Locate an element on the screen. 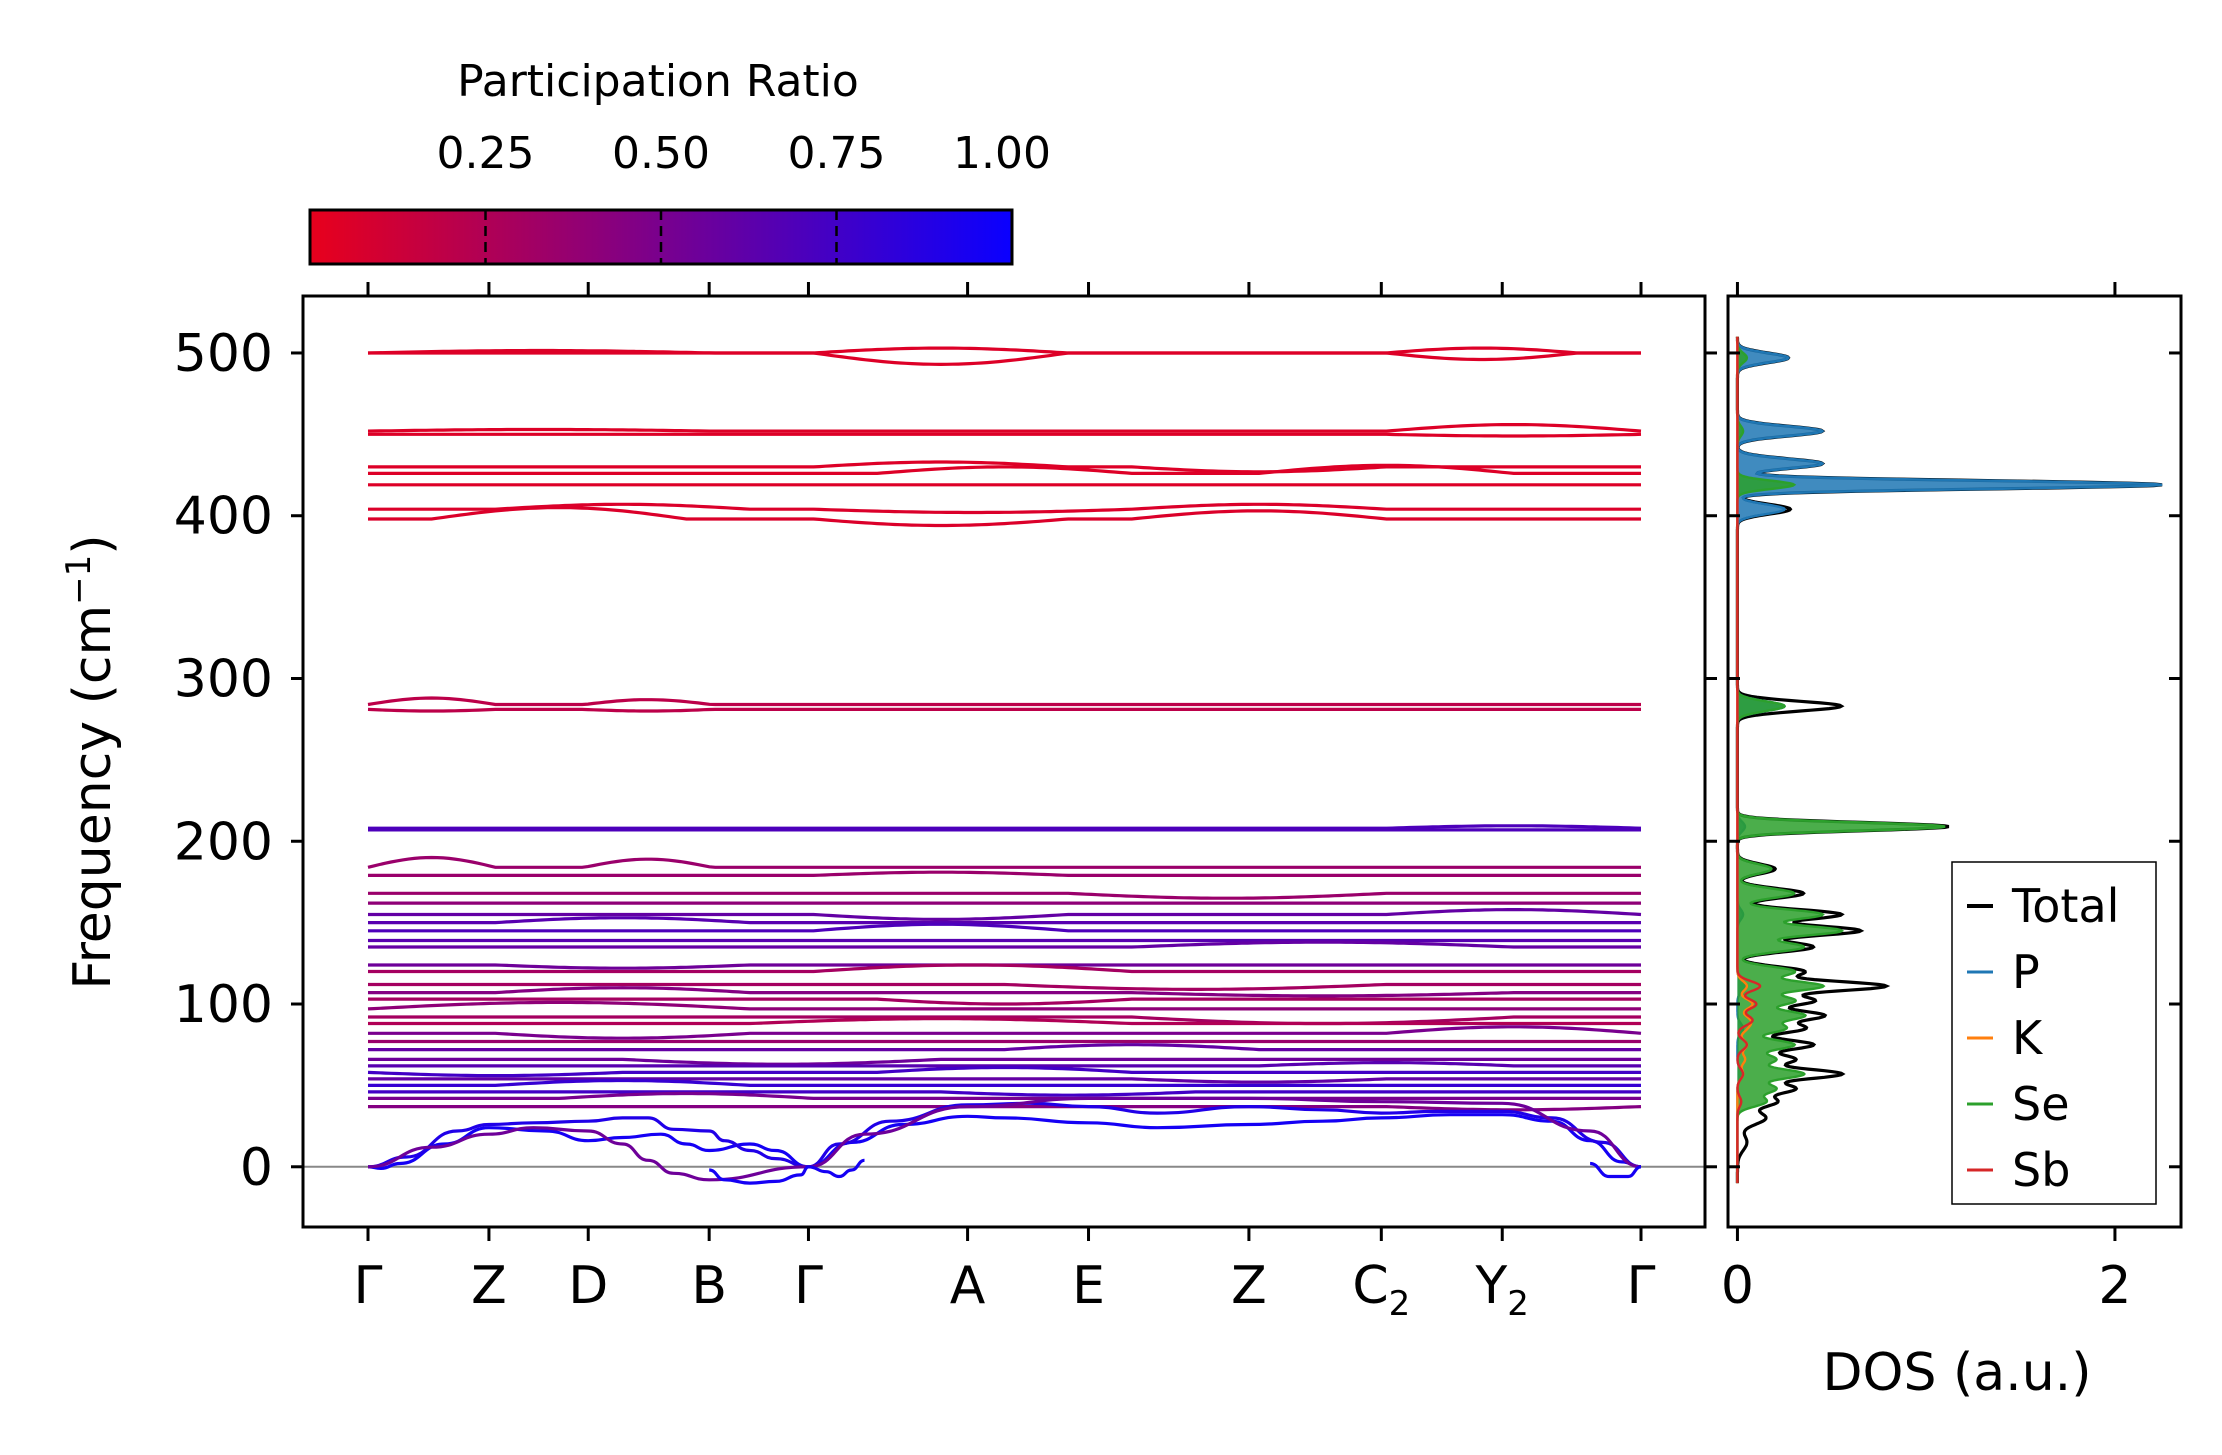 The image size is (2222, 1455). dos-x-tick-label: 2 is located at coordinates (2114, 1286).